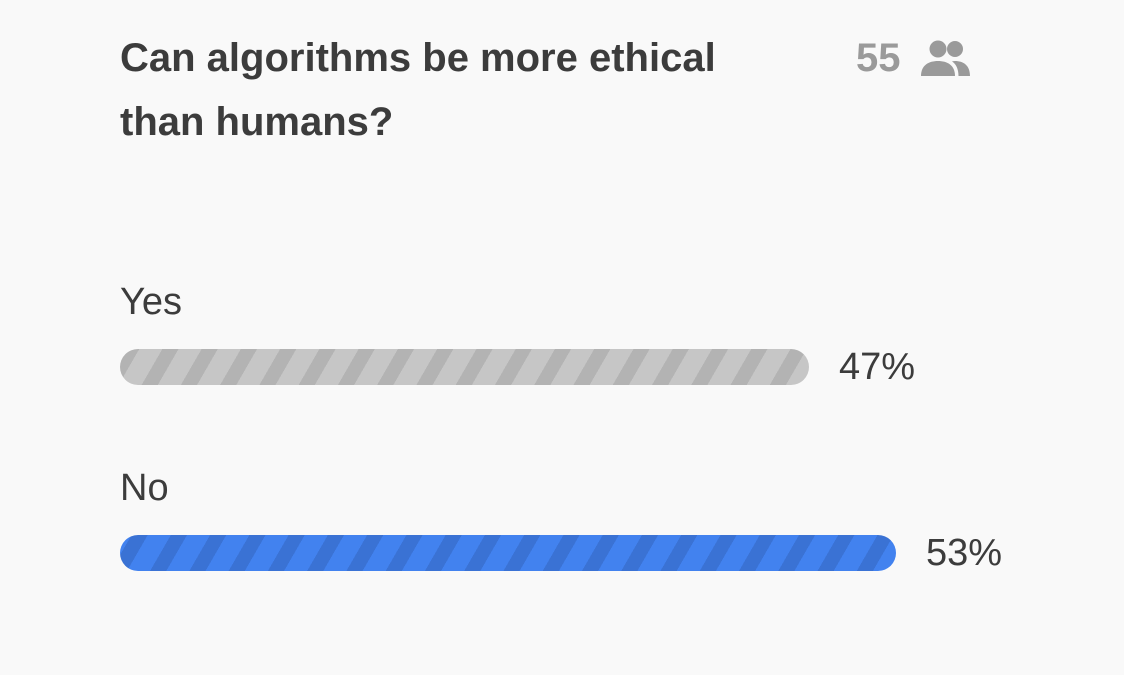 This screenshot has height=675, width=1124. What do you see at coordinates (913, 58) in the screenshot?
I see `participant-count: 55` at bounding box center [913, 58].